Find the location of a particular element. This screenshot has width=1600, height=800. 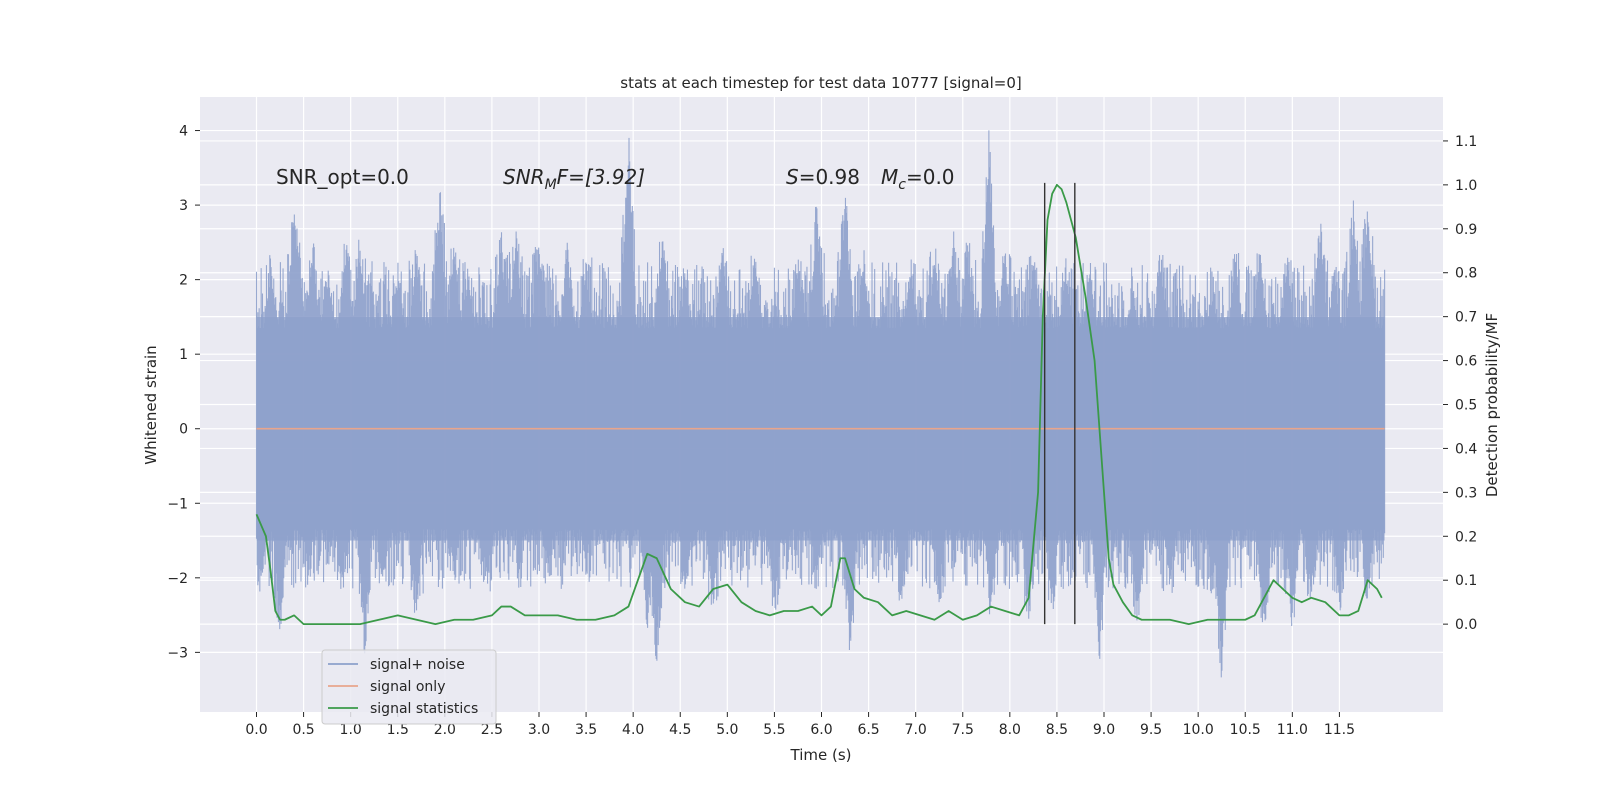

x-tick-label: 10.0 is located at coordinates (1198, 730).